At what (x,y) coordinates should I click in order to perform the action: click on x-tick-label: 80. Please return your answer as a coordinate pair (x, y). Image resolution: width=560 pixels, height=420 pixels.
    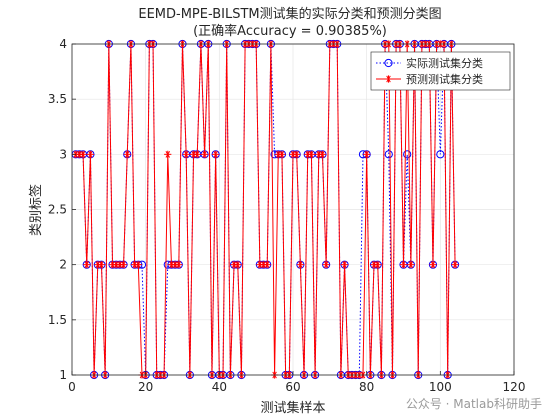
    Looking at the image, I should click on (366, 387).